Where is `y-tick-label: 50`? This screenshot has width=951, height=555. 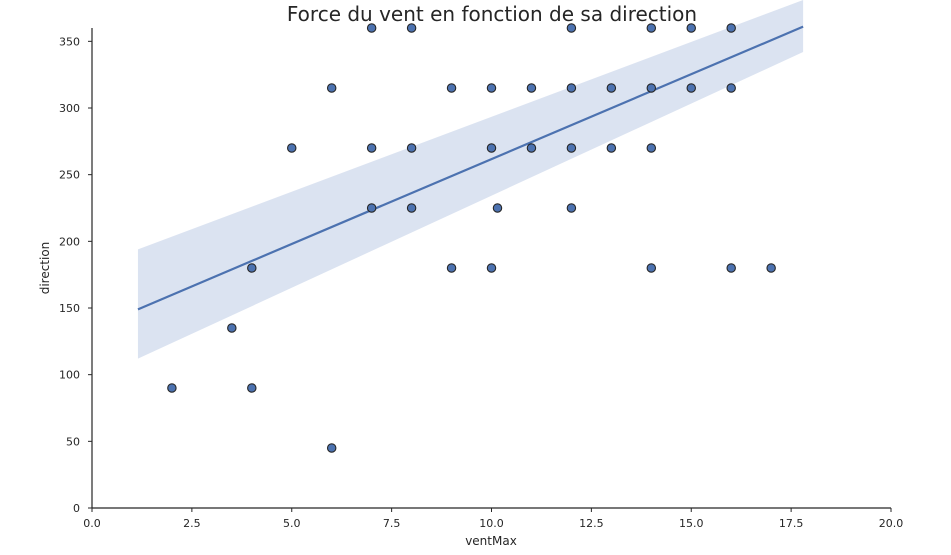
y-tick-label: 50 is located at coordinates (73, 441).